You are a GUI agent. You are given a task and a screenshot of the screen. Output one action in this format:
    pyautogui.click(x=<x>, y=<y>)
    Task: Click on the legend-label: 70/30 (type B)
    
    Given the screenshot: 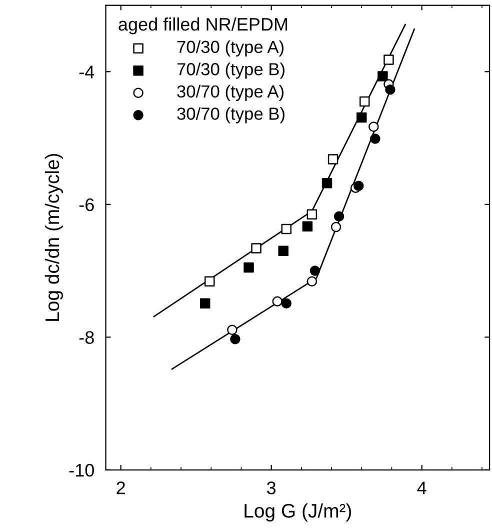 What is the action you would take?
    pyautogui.click(x=230, y=70)
    